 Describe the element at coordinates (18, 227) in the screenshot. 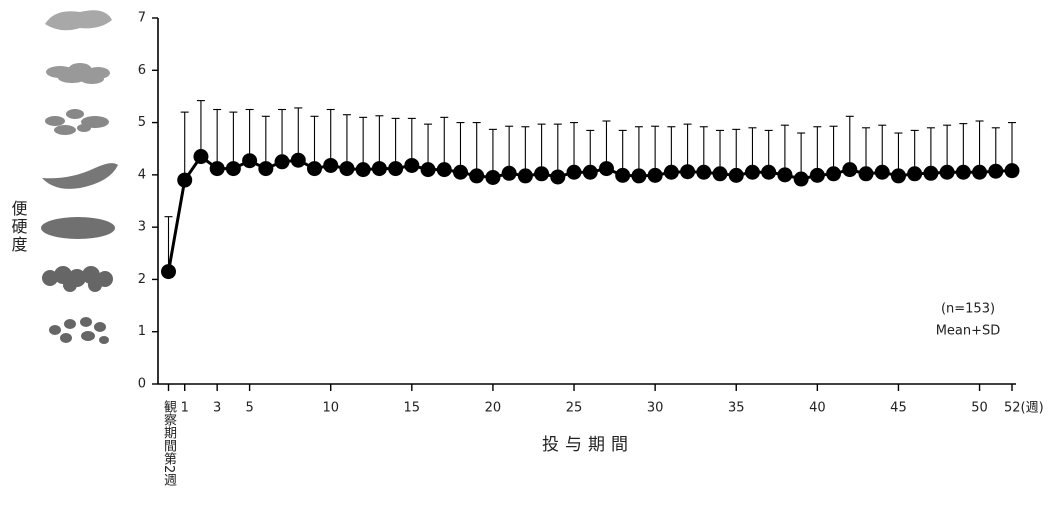

I see `y-axis-title: 便硬度` at that location.